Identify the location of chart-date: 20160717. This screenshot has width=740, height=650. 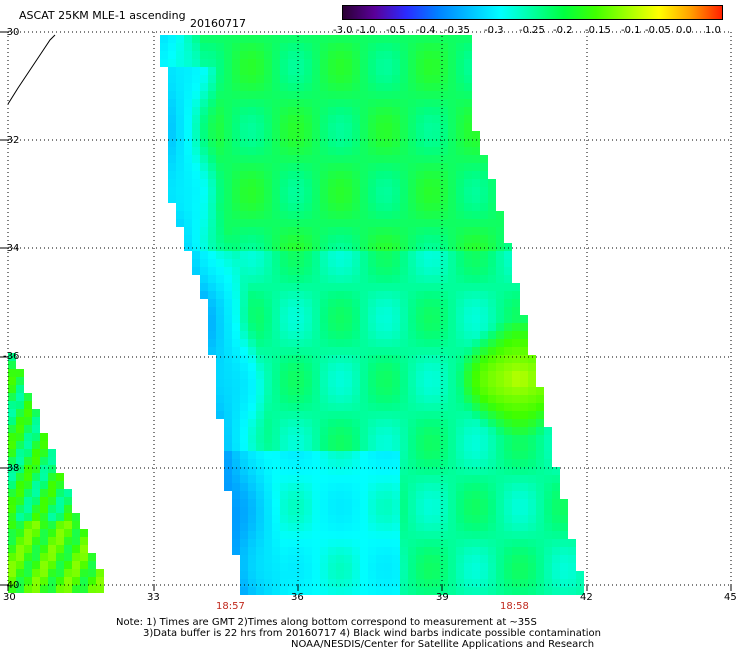
(218, 23).